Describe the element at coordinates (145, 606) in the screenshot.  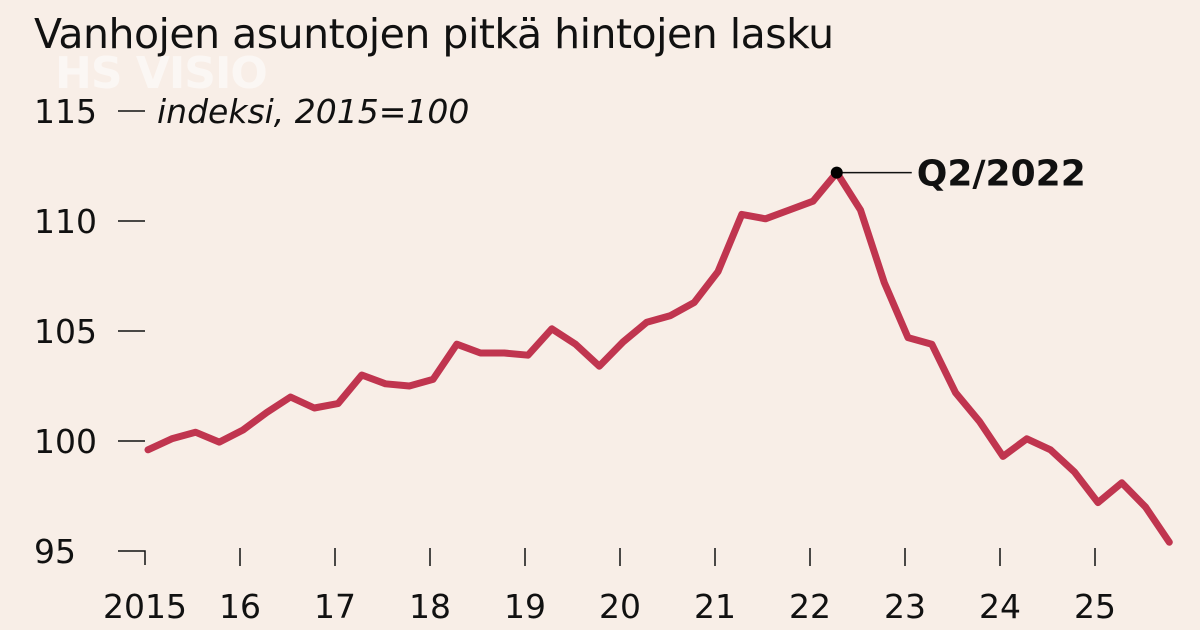
I see `x-tick-label: 2015` at that location.